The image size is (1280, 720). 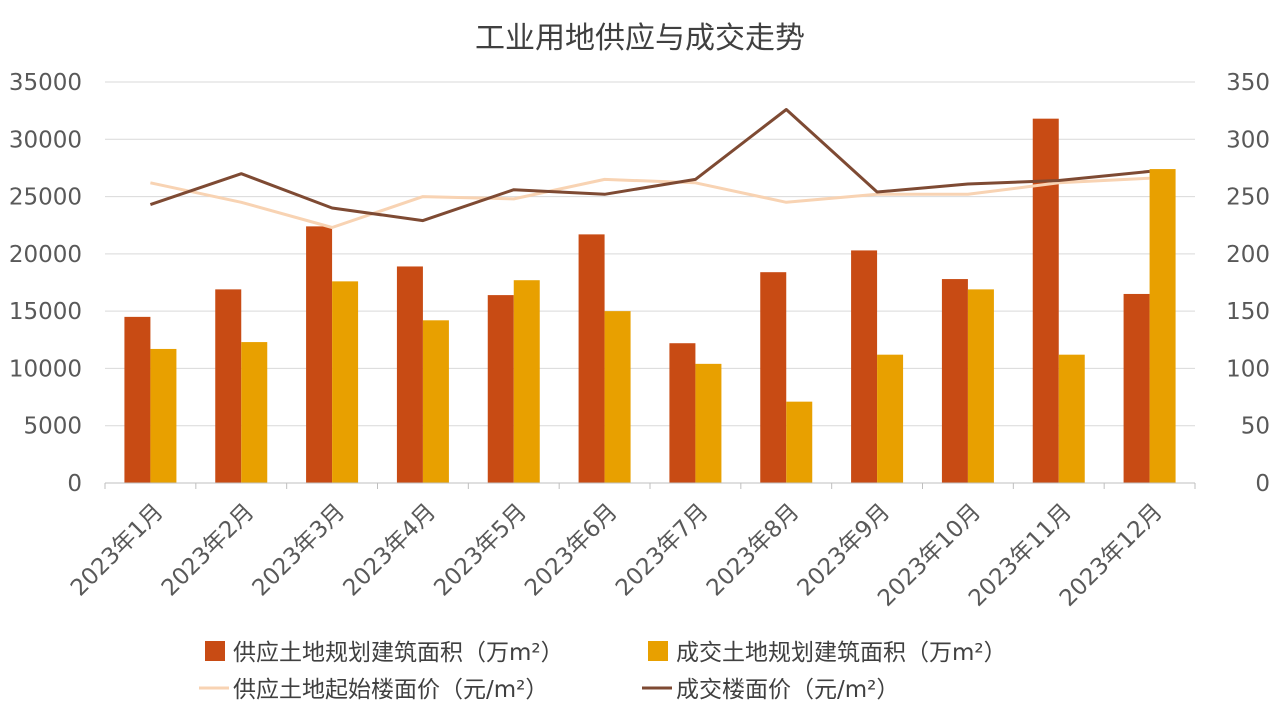 I want to click on x-tick-label: 2023年3月, so click(x=299, y=550).